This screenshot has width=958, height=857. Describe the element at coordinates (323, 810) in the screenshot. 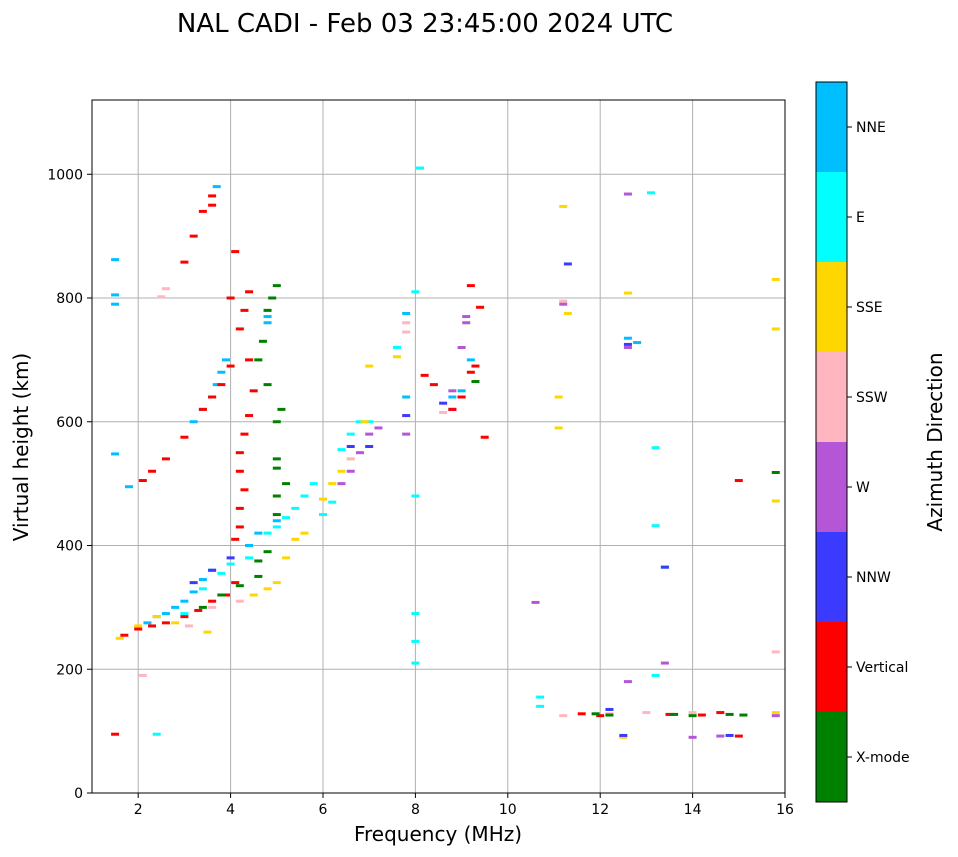

I see `x-tick-label: 6` at that location.